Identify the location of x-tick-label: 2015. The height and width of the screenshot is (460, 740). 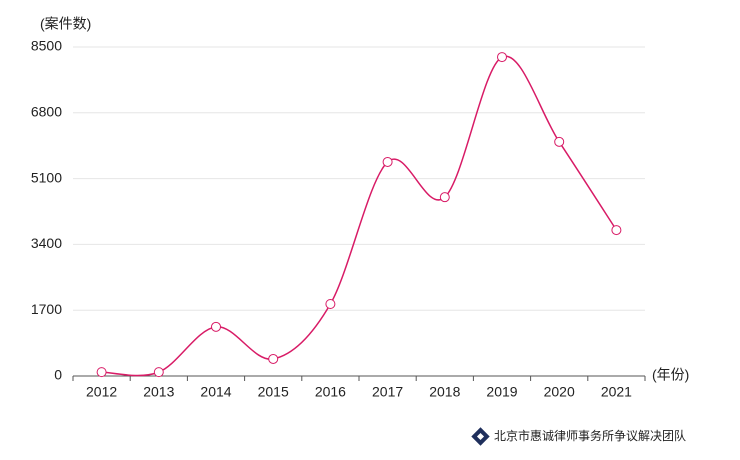
(273, 392).